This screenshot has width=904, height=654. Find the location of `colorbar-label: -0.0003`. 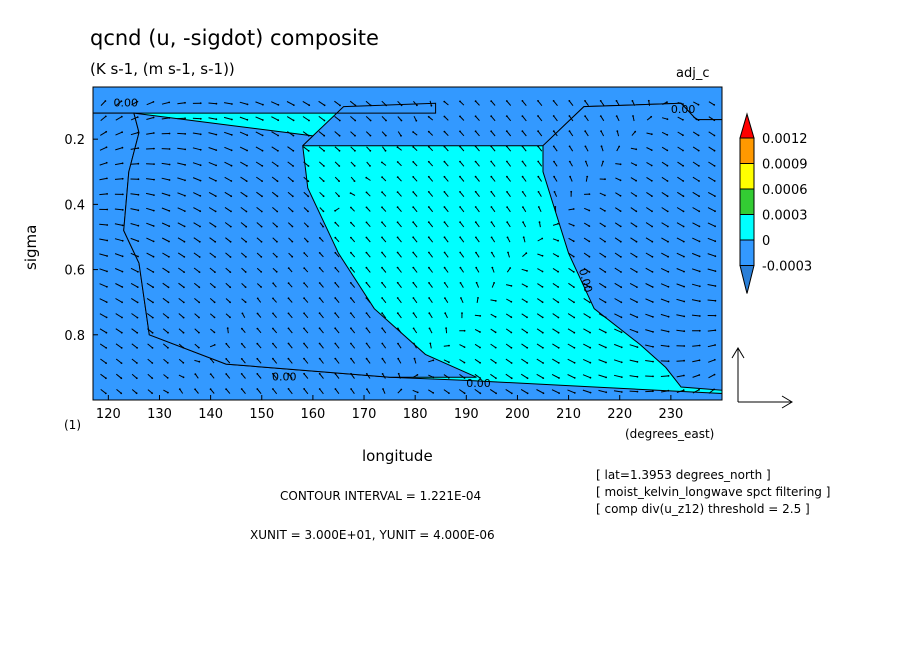

colorbar-label: -0.0003 is located at coordinates (787, 267).